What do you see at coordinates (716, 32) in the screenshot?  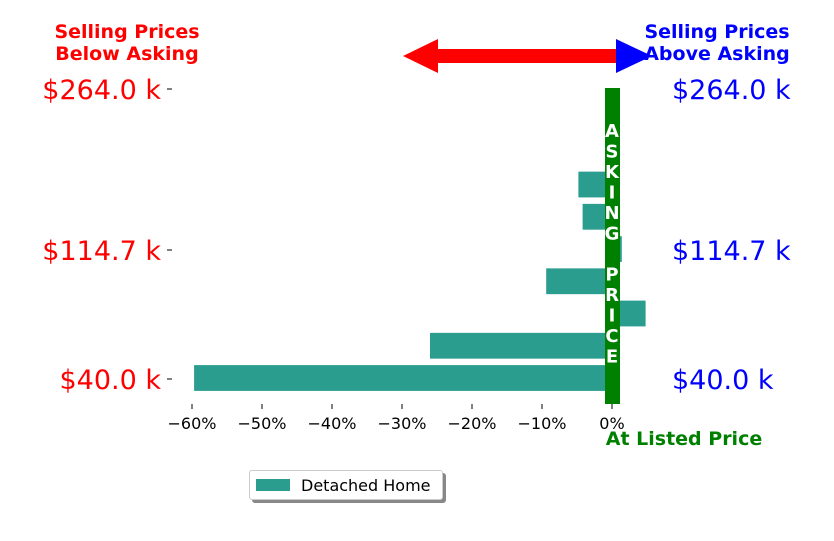 I see `header-right-line-1: Selling Prices` at bounding box center [716, 32].